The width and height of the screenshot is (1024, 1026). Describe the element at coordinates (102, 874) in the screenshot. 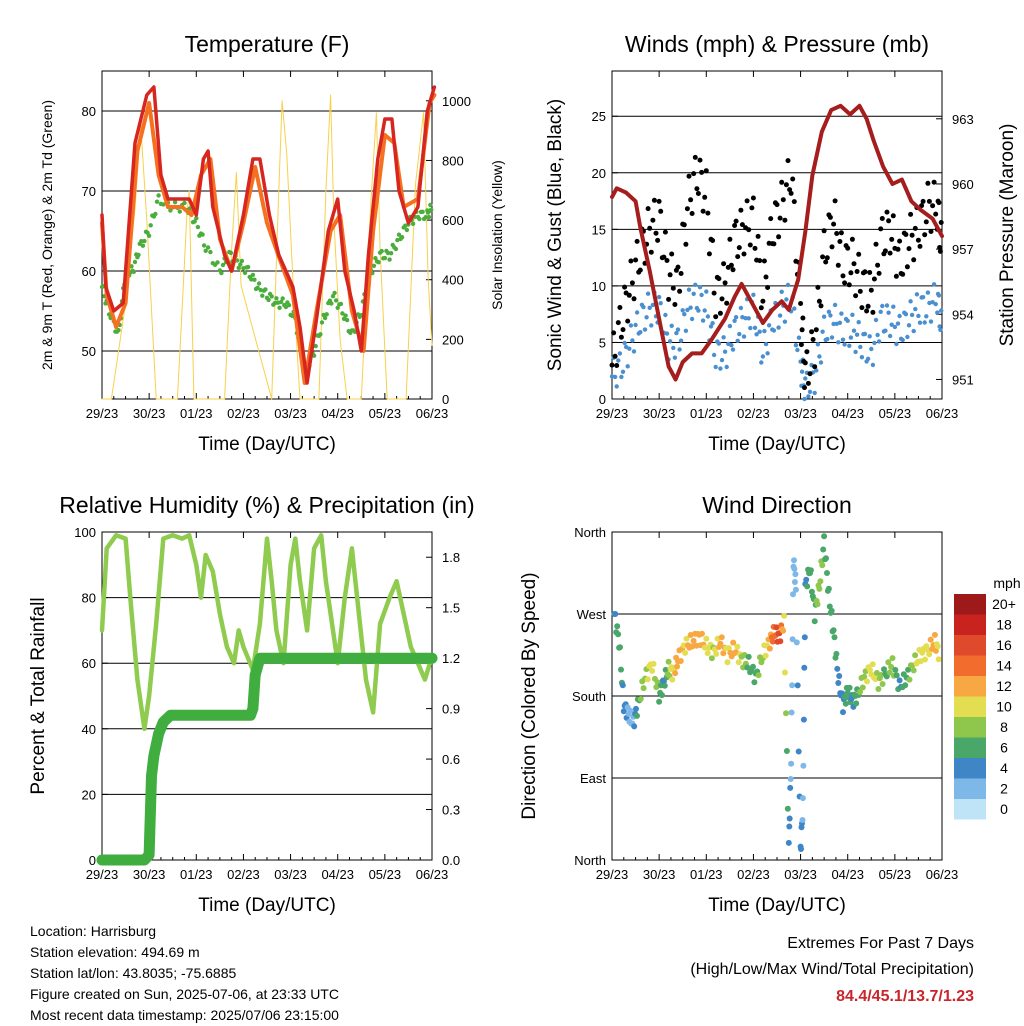

I see `humidity-x-tick-label: 29/23` at that location.